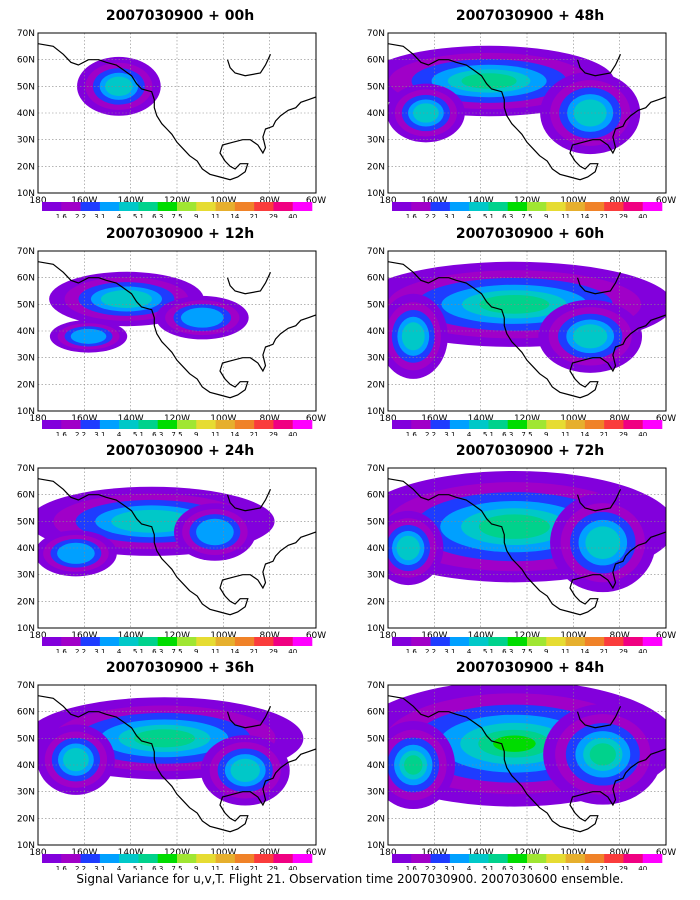  I want to click on panel-title: 2007030900 + 48h, so click(530, 16).